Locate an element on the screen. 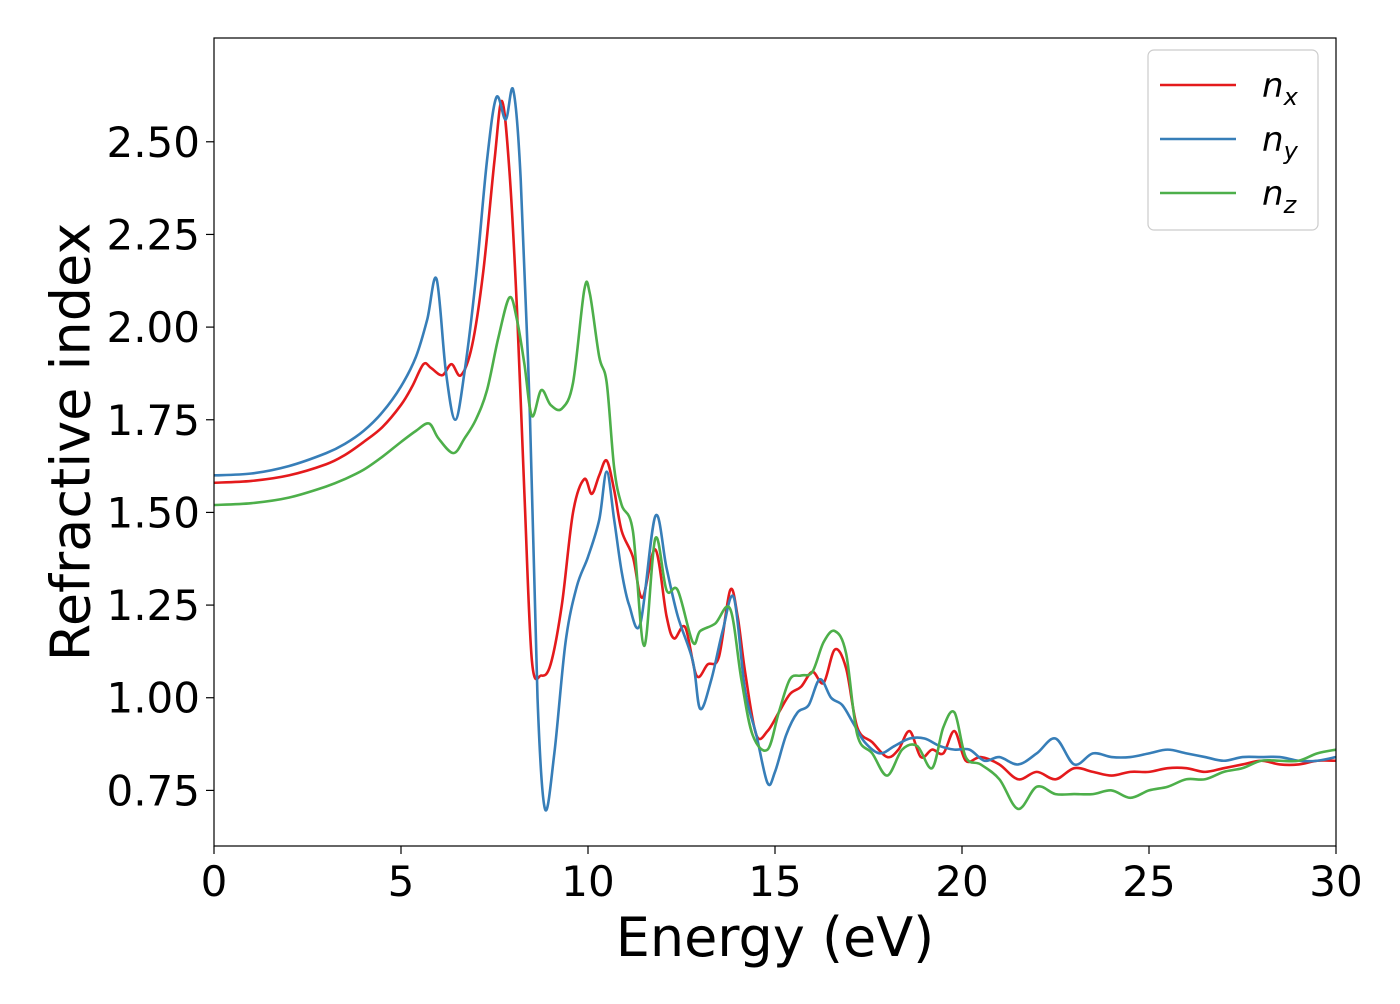 The width and height of the screenshot is (1400, 1004). y-tick-label: 1.25 is located at coordinates (153, 605).